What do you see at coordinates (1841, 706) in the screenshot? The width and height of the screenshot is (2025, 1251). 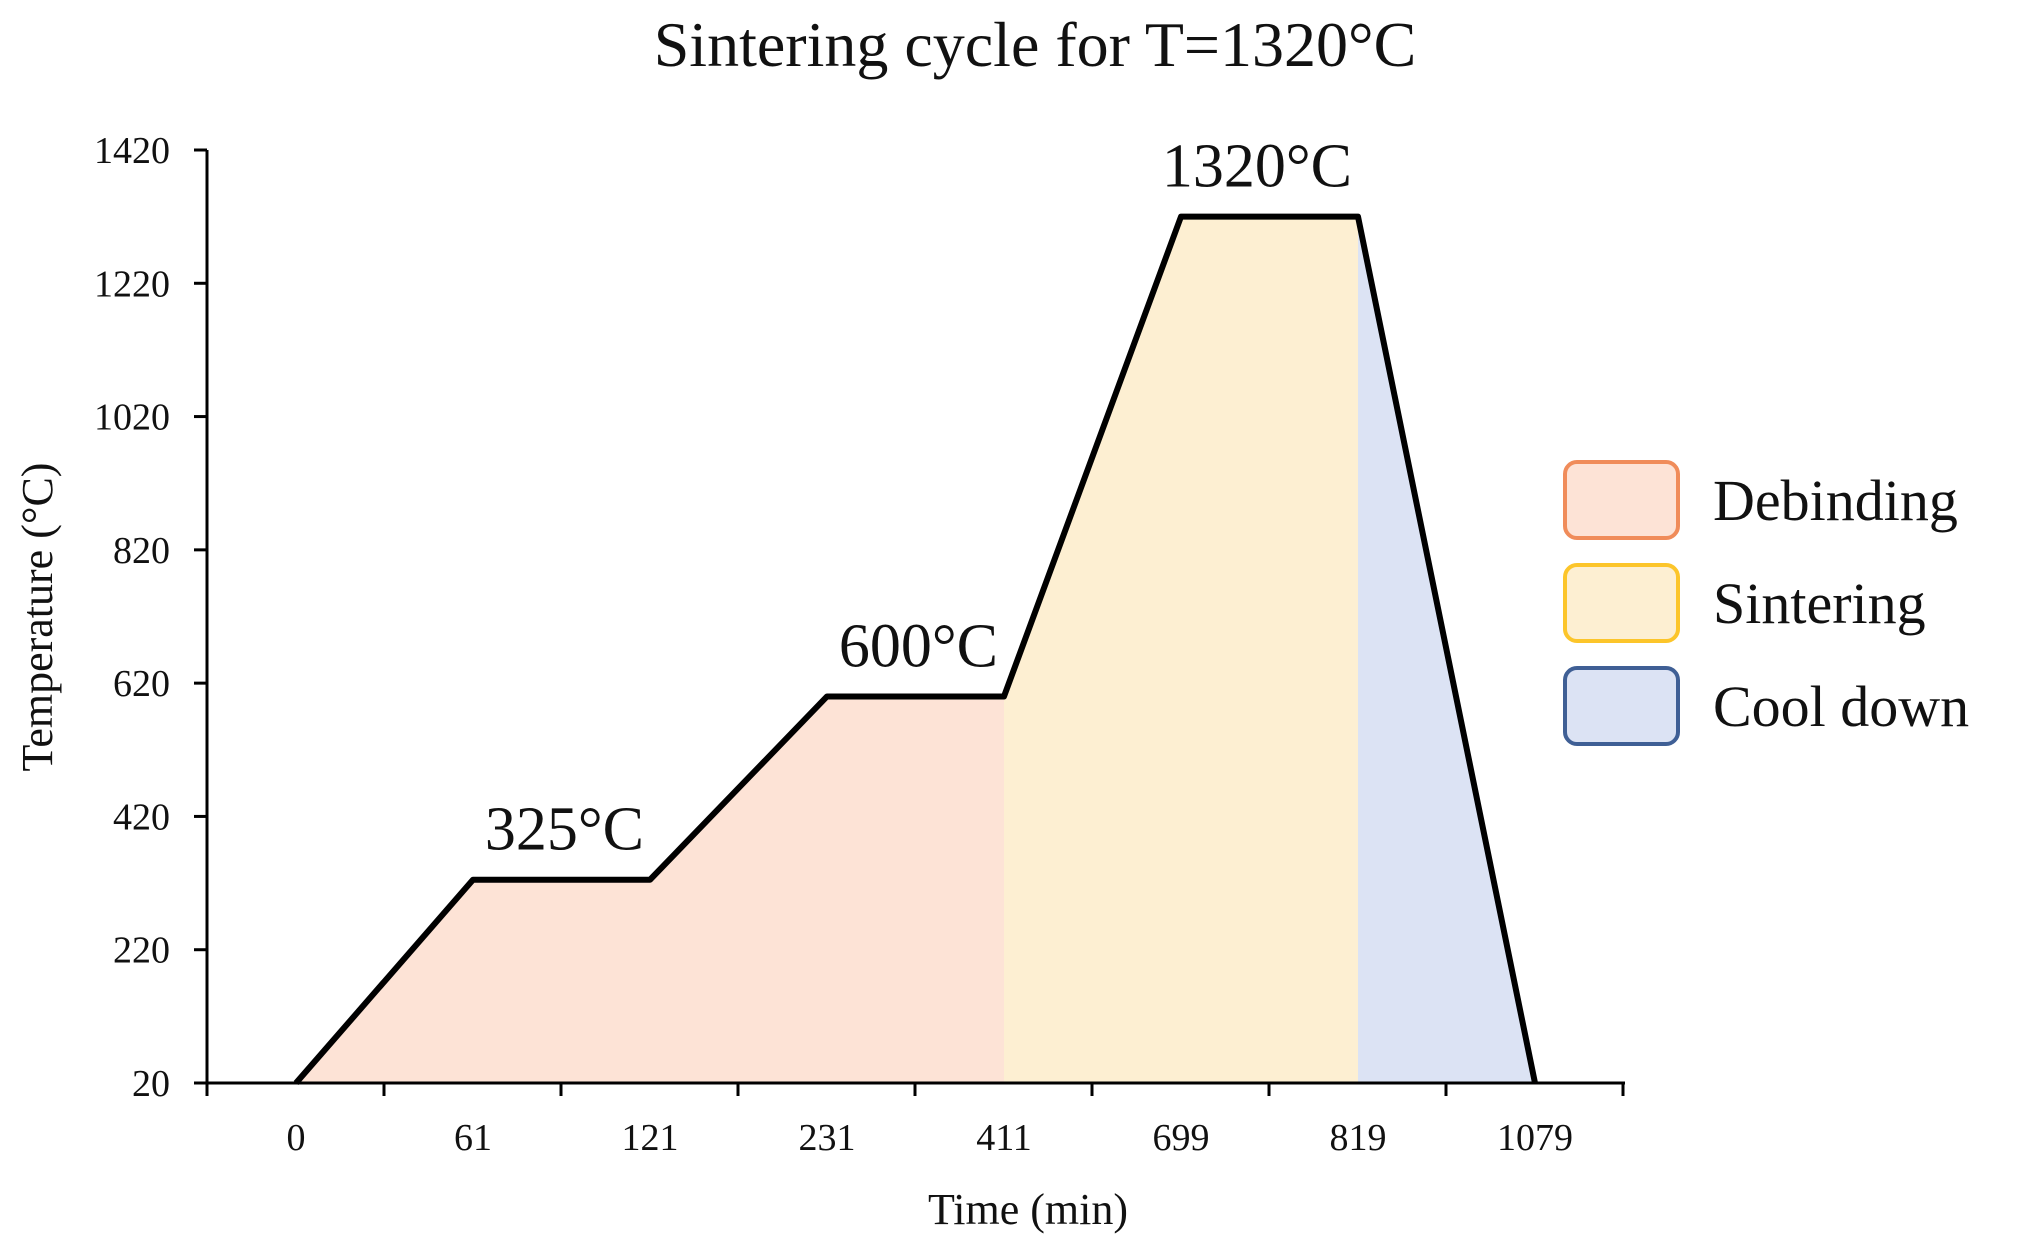 I see `legend-label: Cool down` at bounding box center [1841, 706].